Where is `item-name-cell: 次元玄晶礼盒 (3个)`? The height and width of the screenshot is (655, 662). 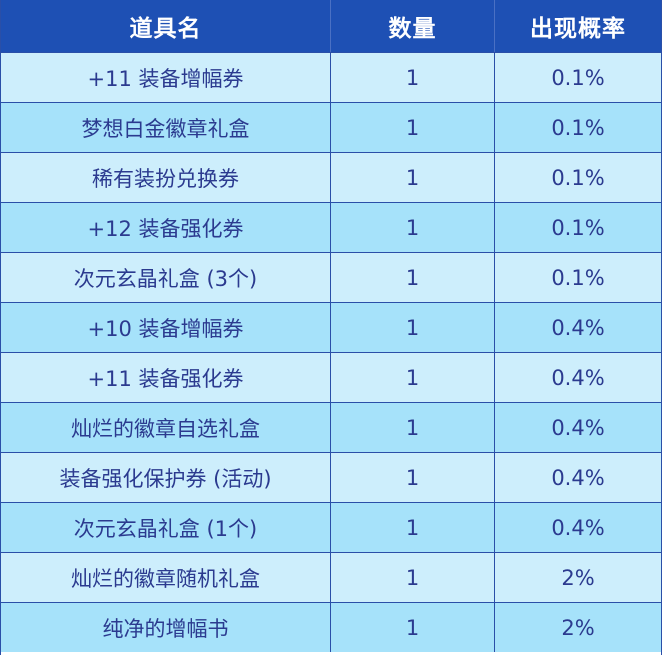 item-name-cell: 次元玄晶礼盒 (3个) is located at coordinates (166, 277).